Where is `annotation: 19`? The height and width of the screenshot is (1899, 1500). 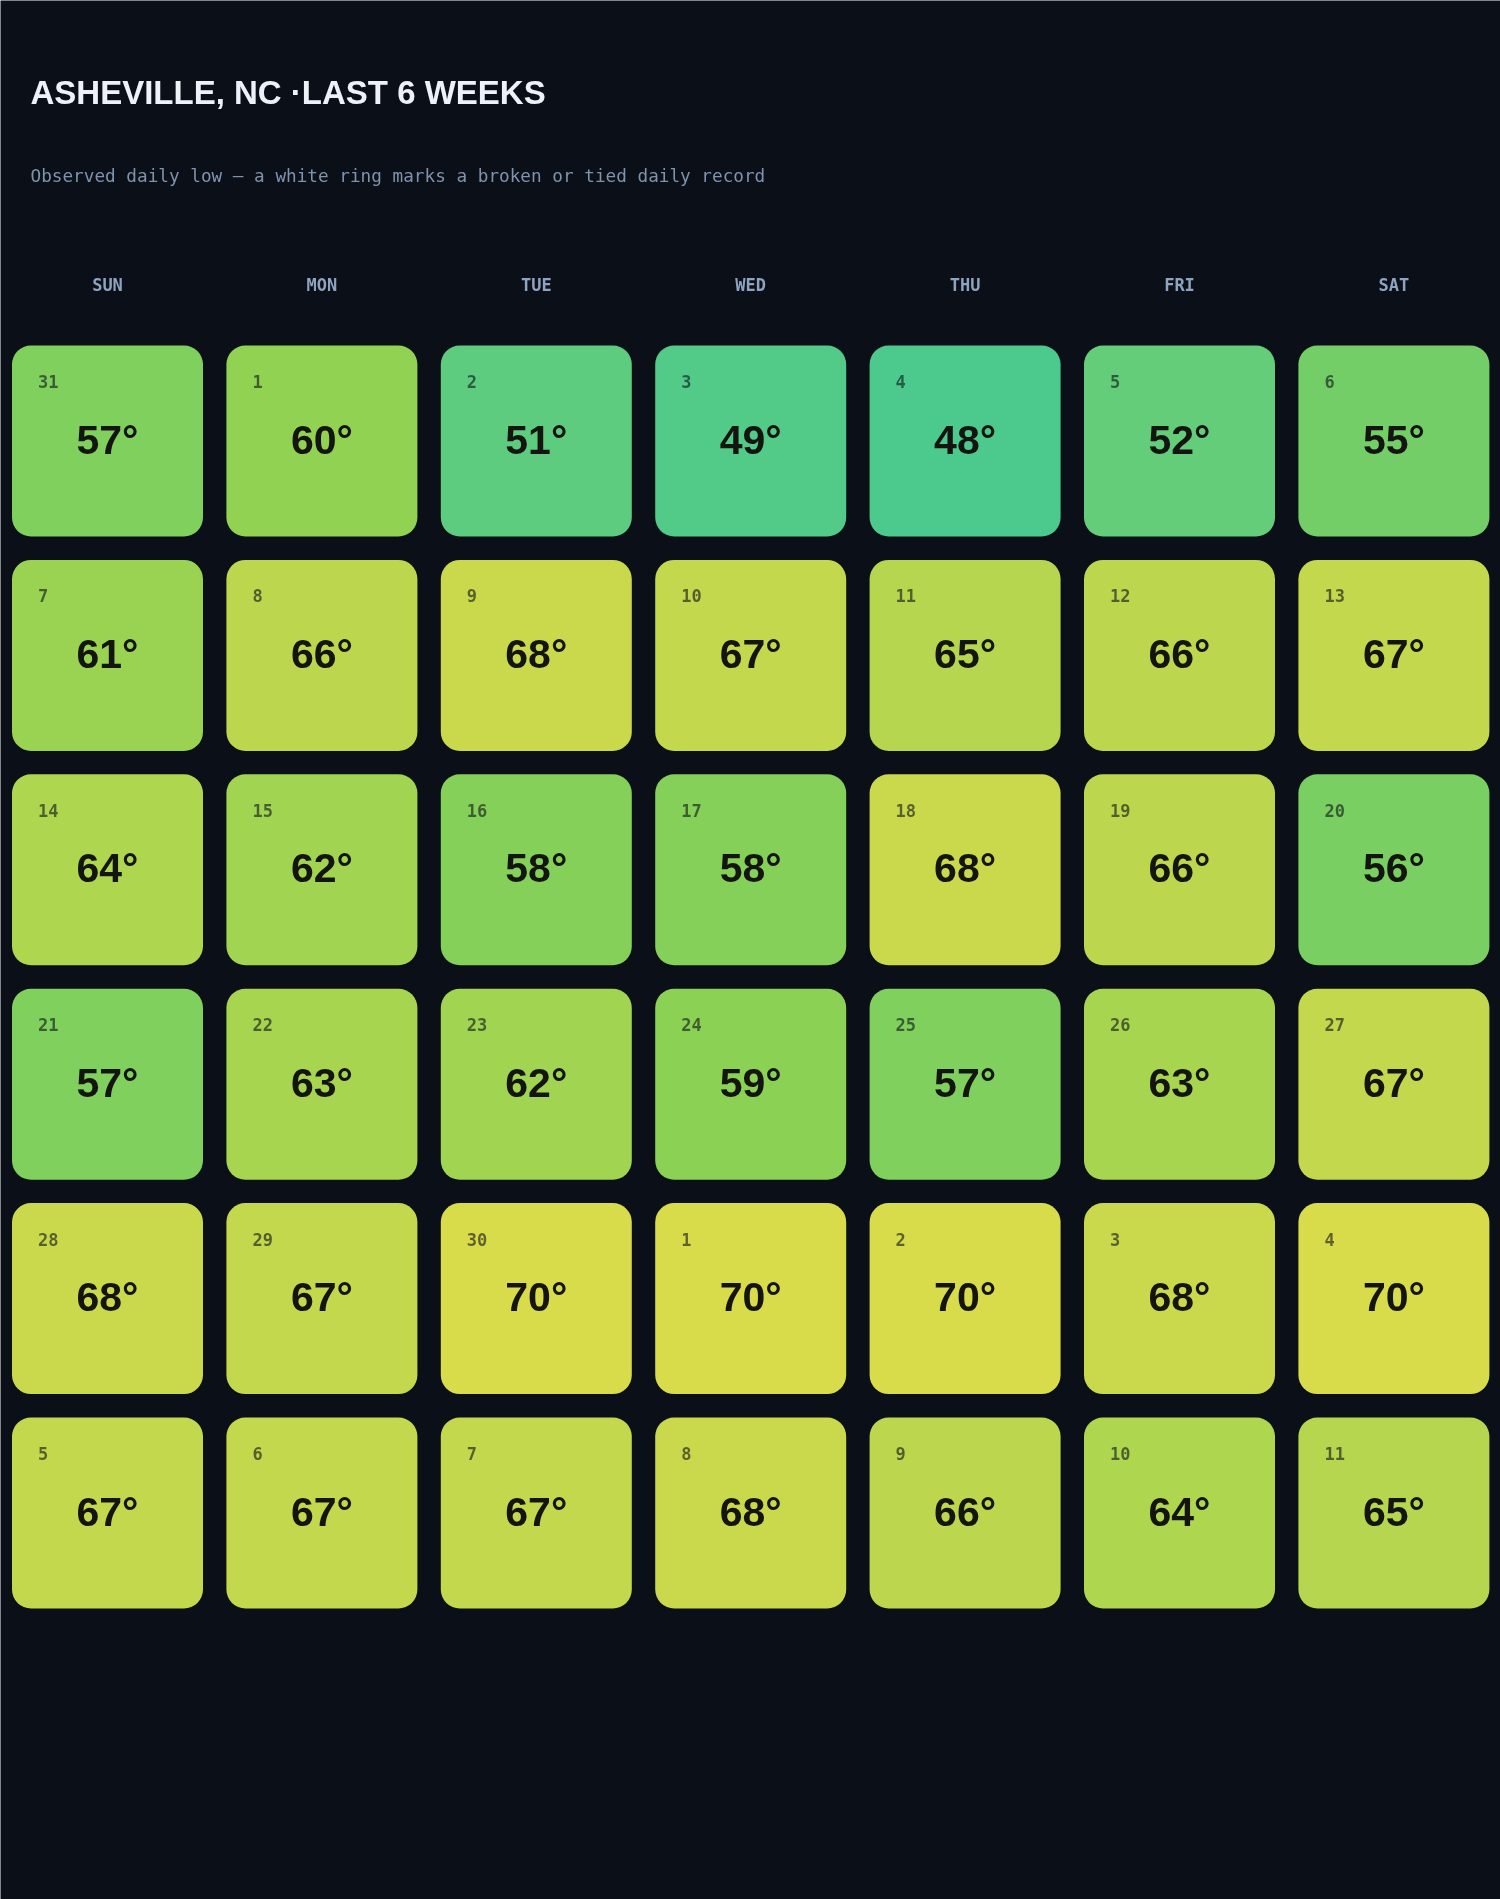 annotation: 19 is located at coordinates (1120, 810).